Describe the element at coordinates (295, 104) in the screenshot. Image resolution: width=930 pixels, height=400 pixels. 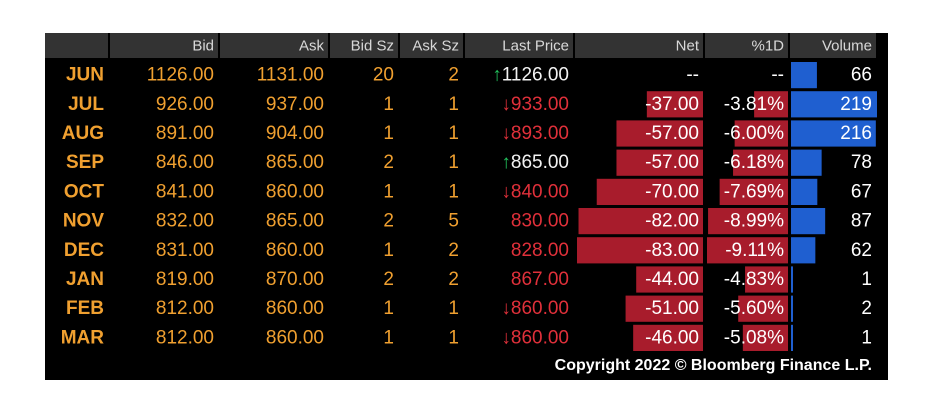
I see `ask: 937.00` at that location.